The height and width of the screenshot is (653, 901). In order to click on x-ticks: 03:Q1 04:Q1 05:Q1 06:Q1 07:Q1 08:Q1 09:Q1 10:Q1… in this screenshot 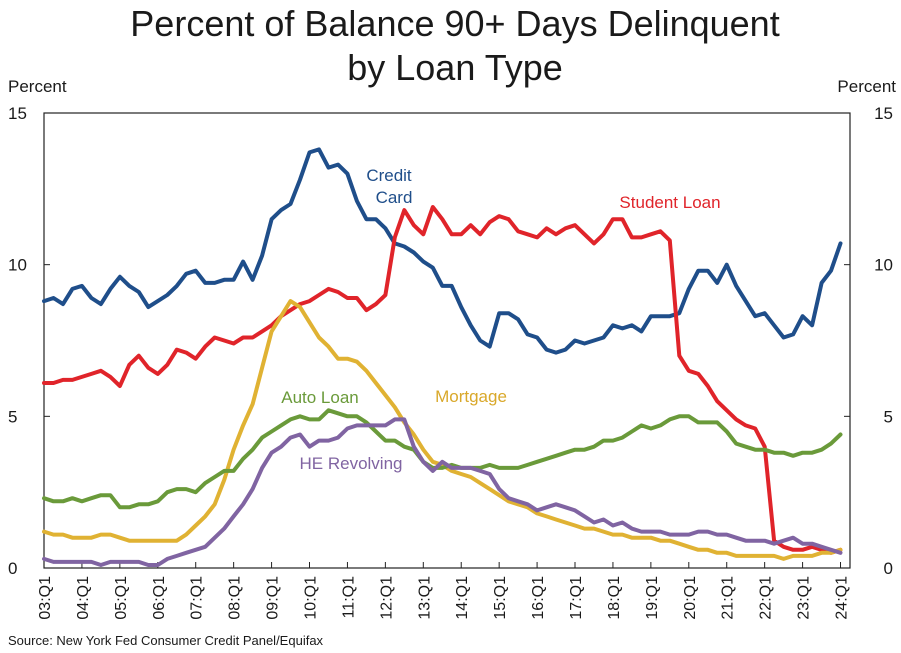, I will do `click(444, 591)`.